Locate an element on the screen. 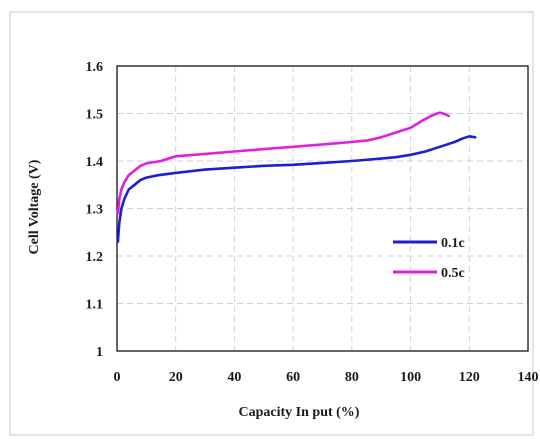  x-tick-label: 20 is located at coordinates (176, 377).